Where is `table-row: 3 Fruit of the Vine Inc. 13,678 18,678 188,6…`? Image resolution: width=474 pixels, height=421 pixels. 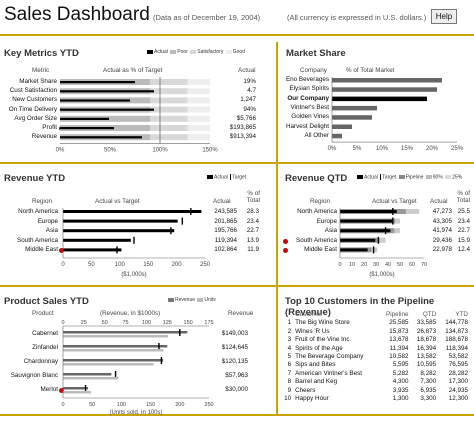 table-row: 3 Fruit of the Vine Inc. 13,678 18,678 188,6… is located at coordinates (375, 340).